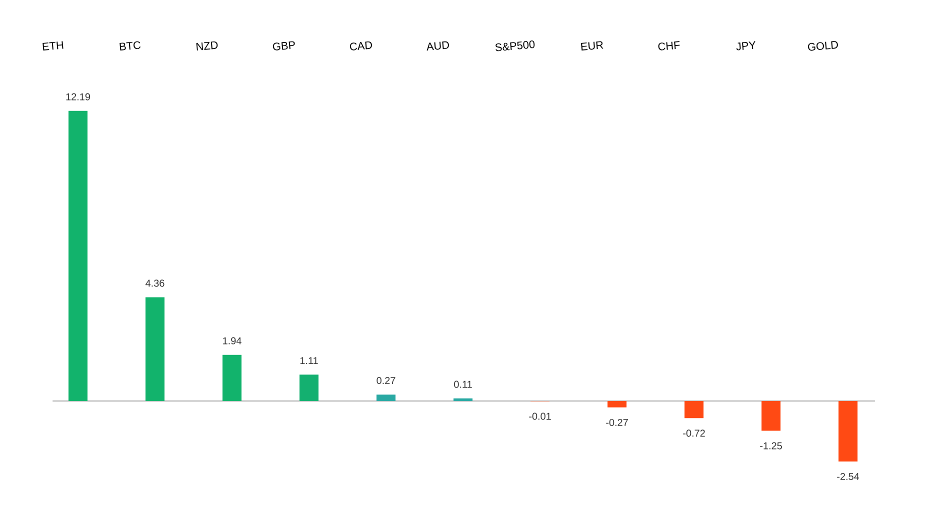 This screenshot has height=514, width=950. I want to click on data-label: -2.54, so click(848, 476).